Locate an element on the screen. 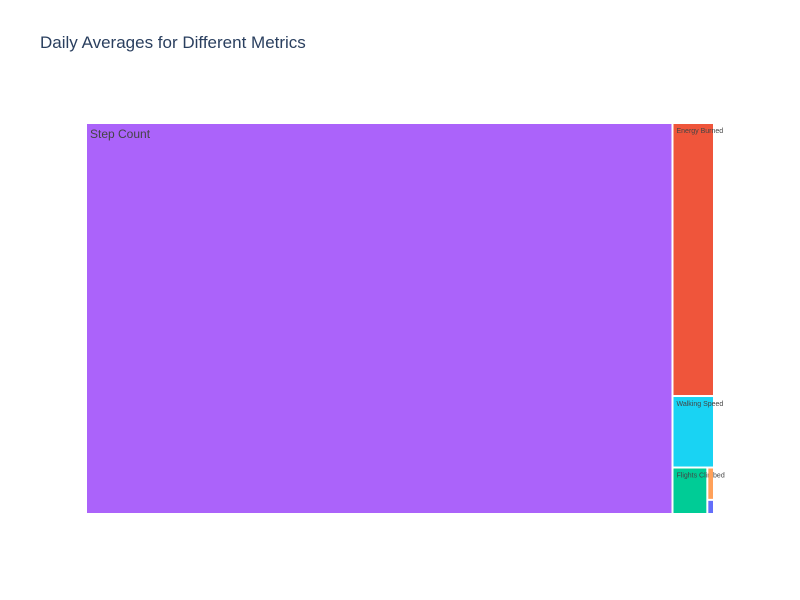 This screenshot has width=800, height=600. treemap-tile-label: Walking Speed is located at coordinates (699, 404).